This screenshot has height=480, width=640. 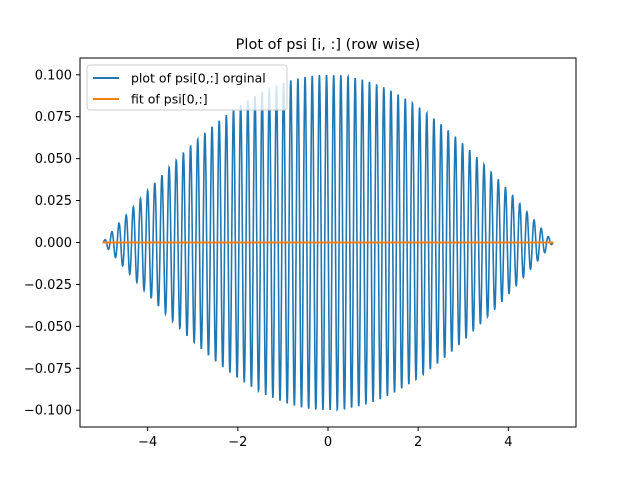 I want to click on x-tick-label: 4, so click(x=508, y=442).